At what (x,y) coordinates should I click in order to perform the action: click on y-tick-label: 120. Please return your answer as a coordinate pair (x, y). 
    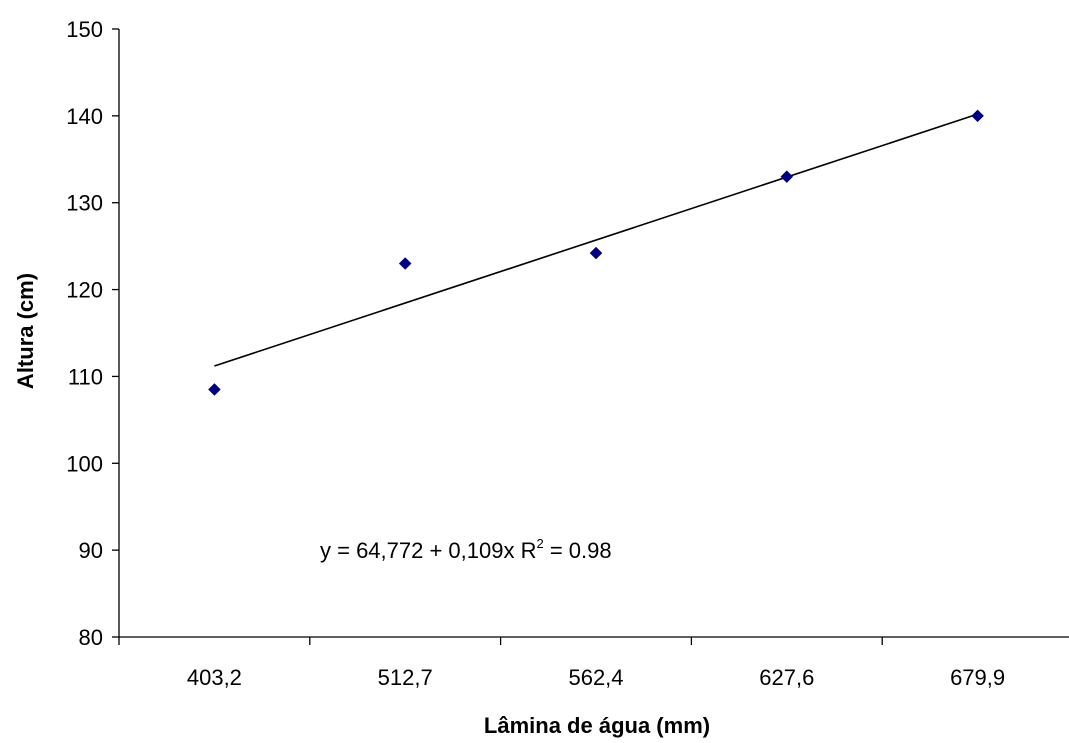
    Looking at the image, I should click on (84, 290).